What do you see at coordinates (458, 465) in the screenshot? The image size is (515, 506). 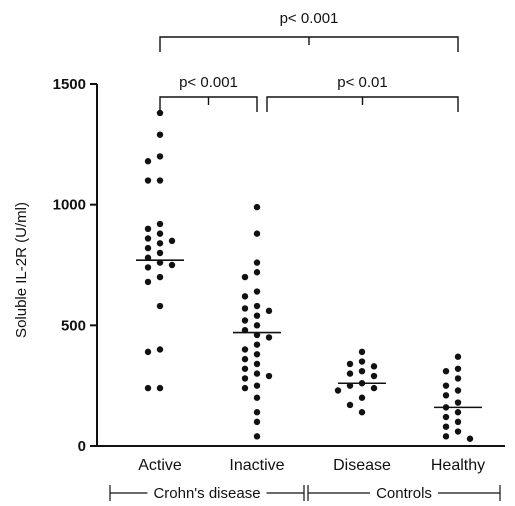 I see `x-category-label: Healthy` at bounding box center [458, 465].